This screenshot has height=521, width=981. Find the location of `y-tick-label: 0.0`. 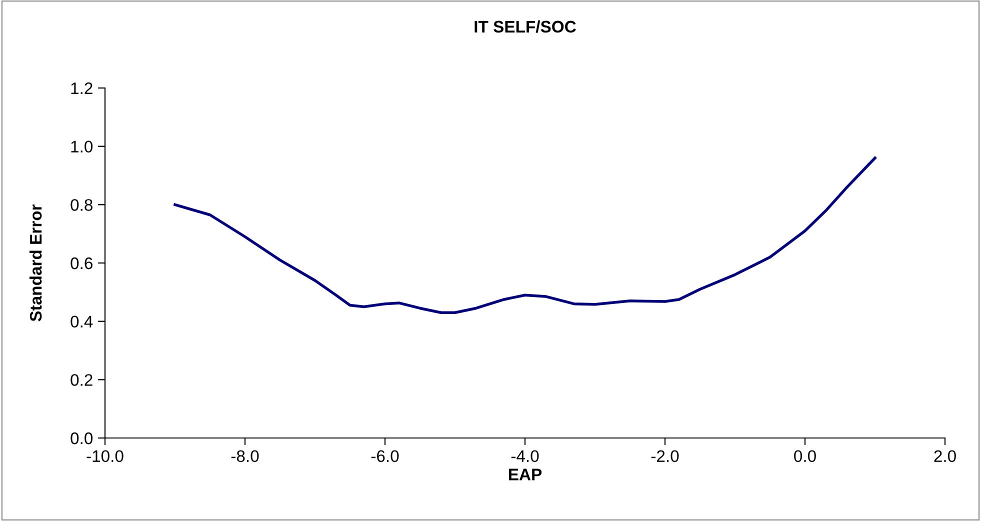

y-tick-label: 0.0 is located at coordinates (81, 438).